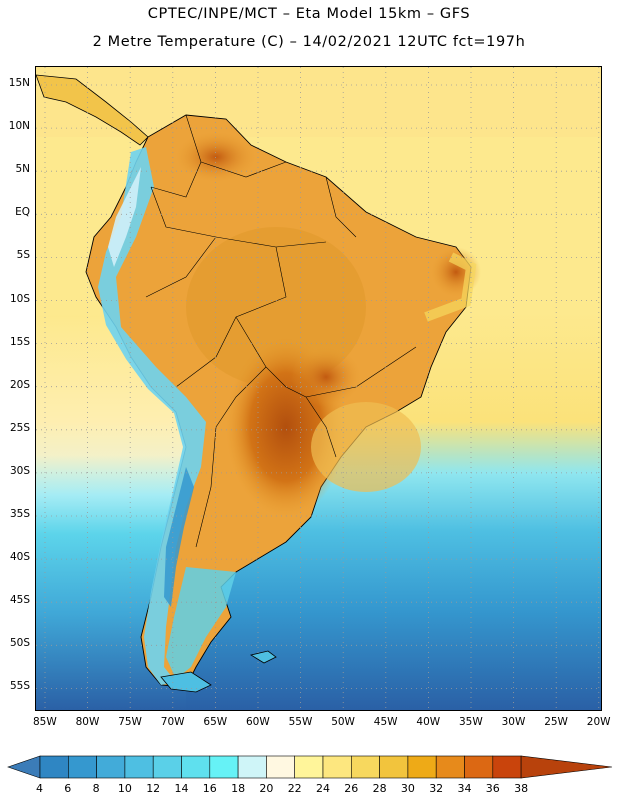 The height and width of the screenshot is (800, 618). I want to click on colorbar-tick-label: 22, so click(294, 788).